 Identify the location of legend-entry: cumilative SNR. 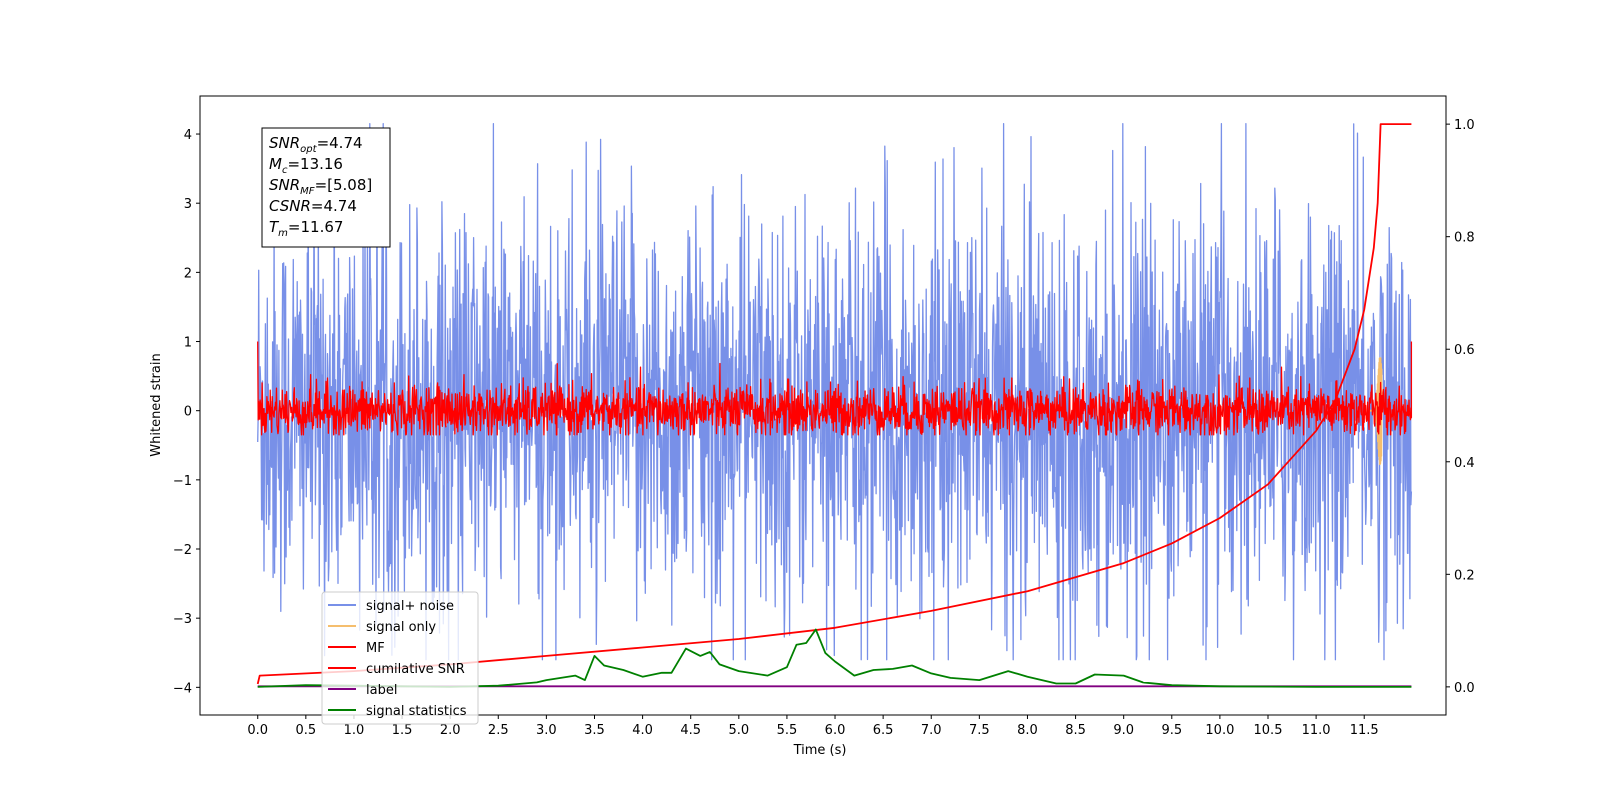
(415, 669).